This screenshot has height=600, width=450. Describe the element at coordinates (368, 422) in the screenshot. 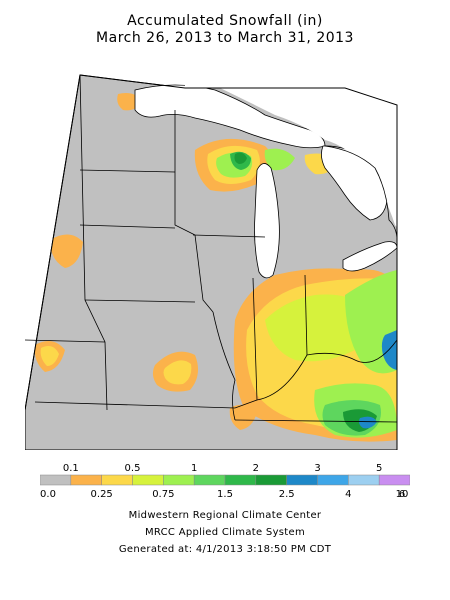

I see `contour-ky-blue` at that location.